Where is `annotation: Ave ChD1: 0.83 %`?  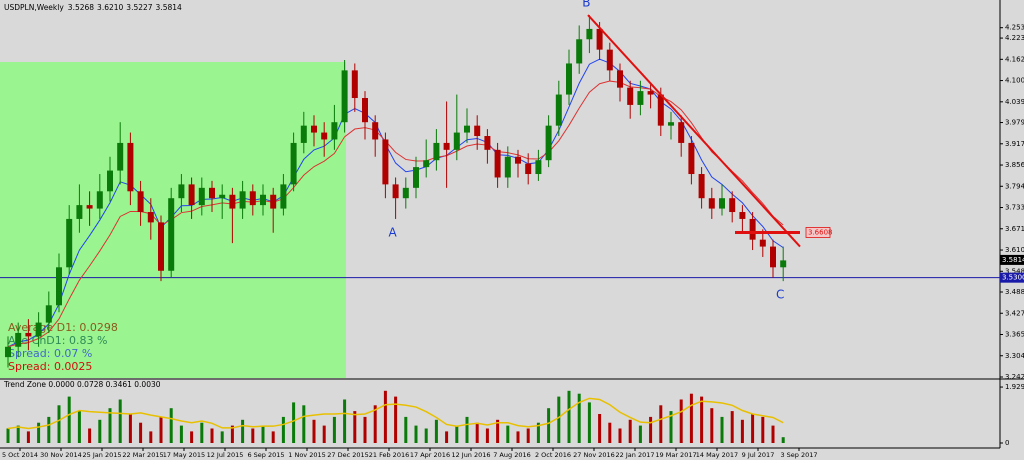
annotation: Ave ChD1: 0.83 % is located at coordinates (57, 340).